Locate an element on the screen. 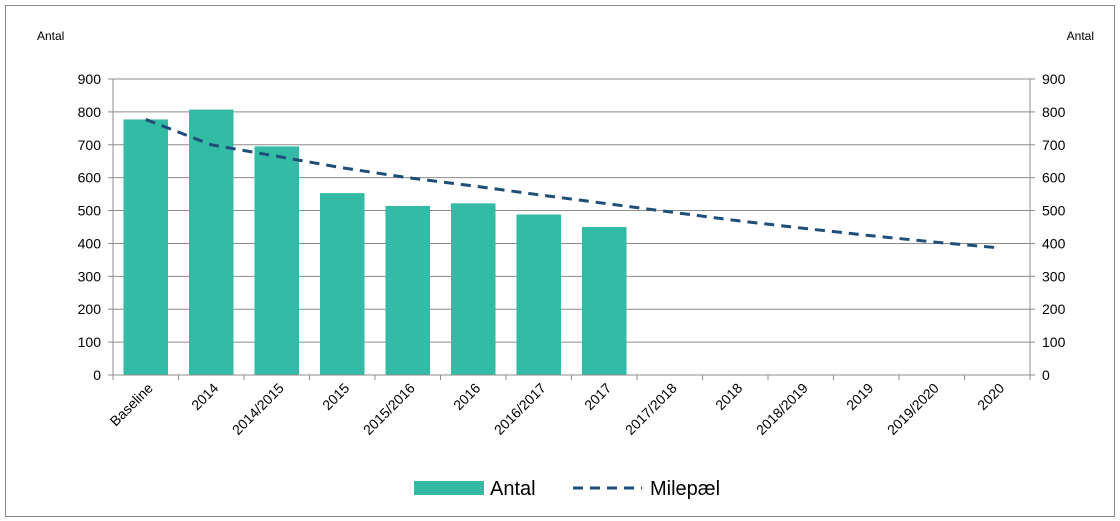  y-tick-label-left: 500 is located at coordinates (90, 211).